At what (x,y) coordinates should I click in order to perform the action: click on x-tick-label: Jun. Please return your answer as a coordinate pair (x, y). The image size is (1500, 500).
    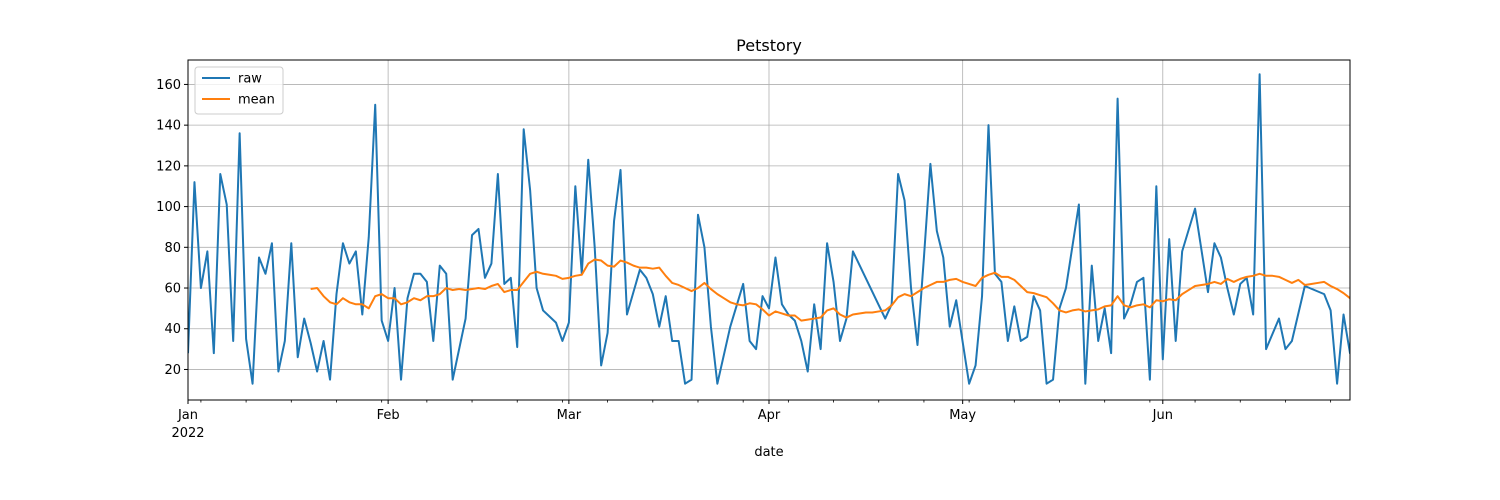
    Looking at the image, I should click on (1162, 415).